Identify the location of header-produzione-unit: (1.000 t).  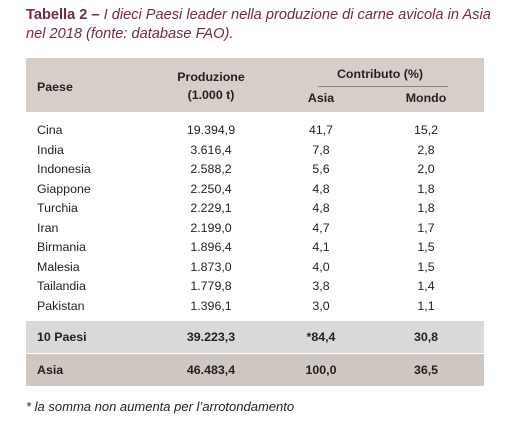
(211, 95).